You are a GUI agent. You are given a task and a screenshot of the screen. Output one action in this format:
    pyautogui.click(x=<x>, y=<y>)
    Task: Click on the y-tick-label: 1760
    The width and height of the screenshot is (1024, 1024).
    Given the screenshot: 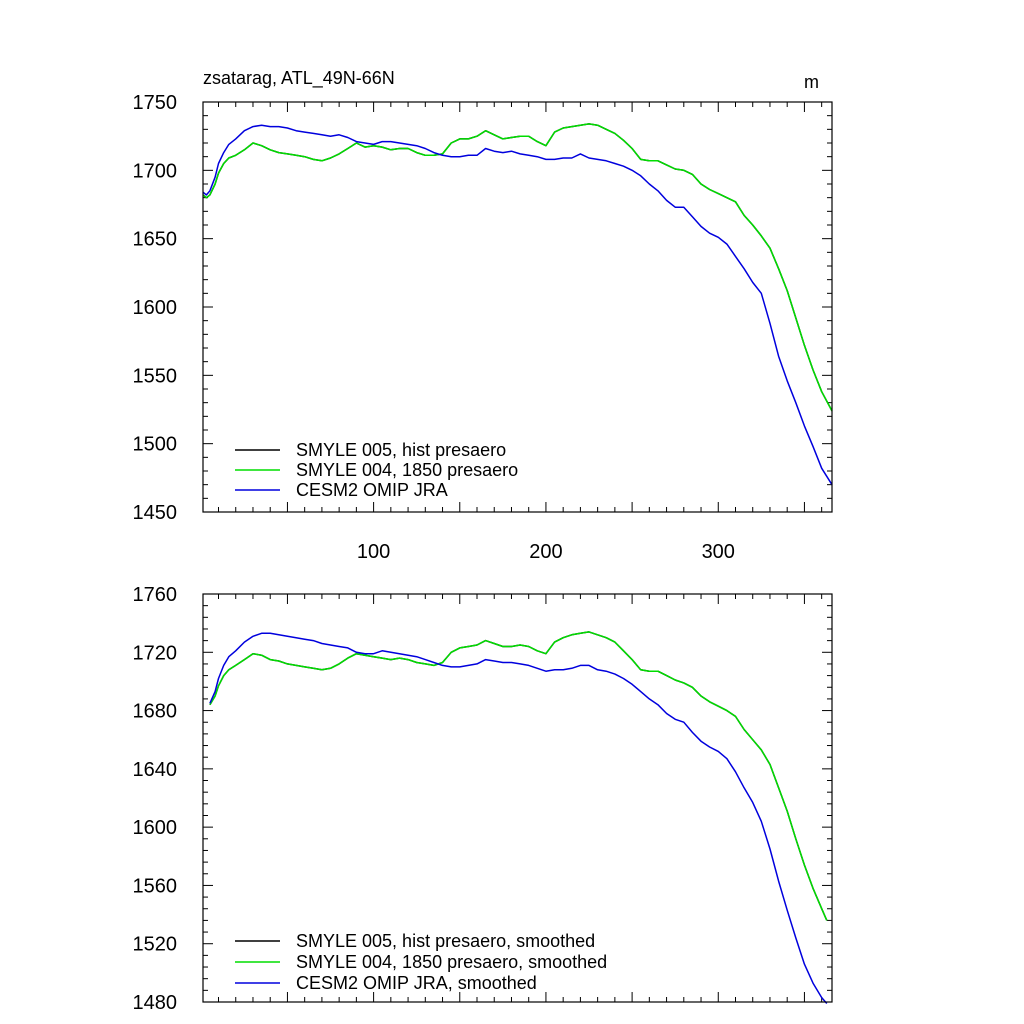 What is the action you would take?
    pyautogui.click(x=155, y=595)
    